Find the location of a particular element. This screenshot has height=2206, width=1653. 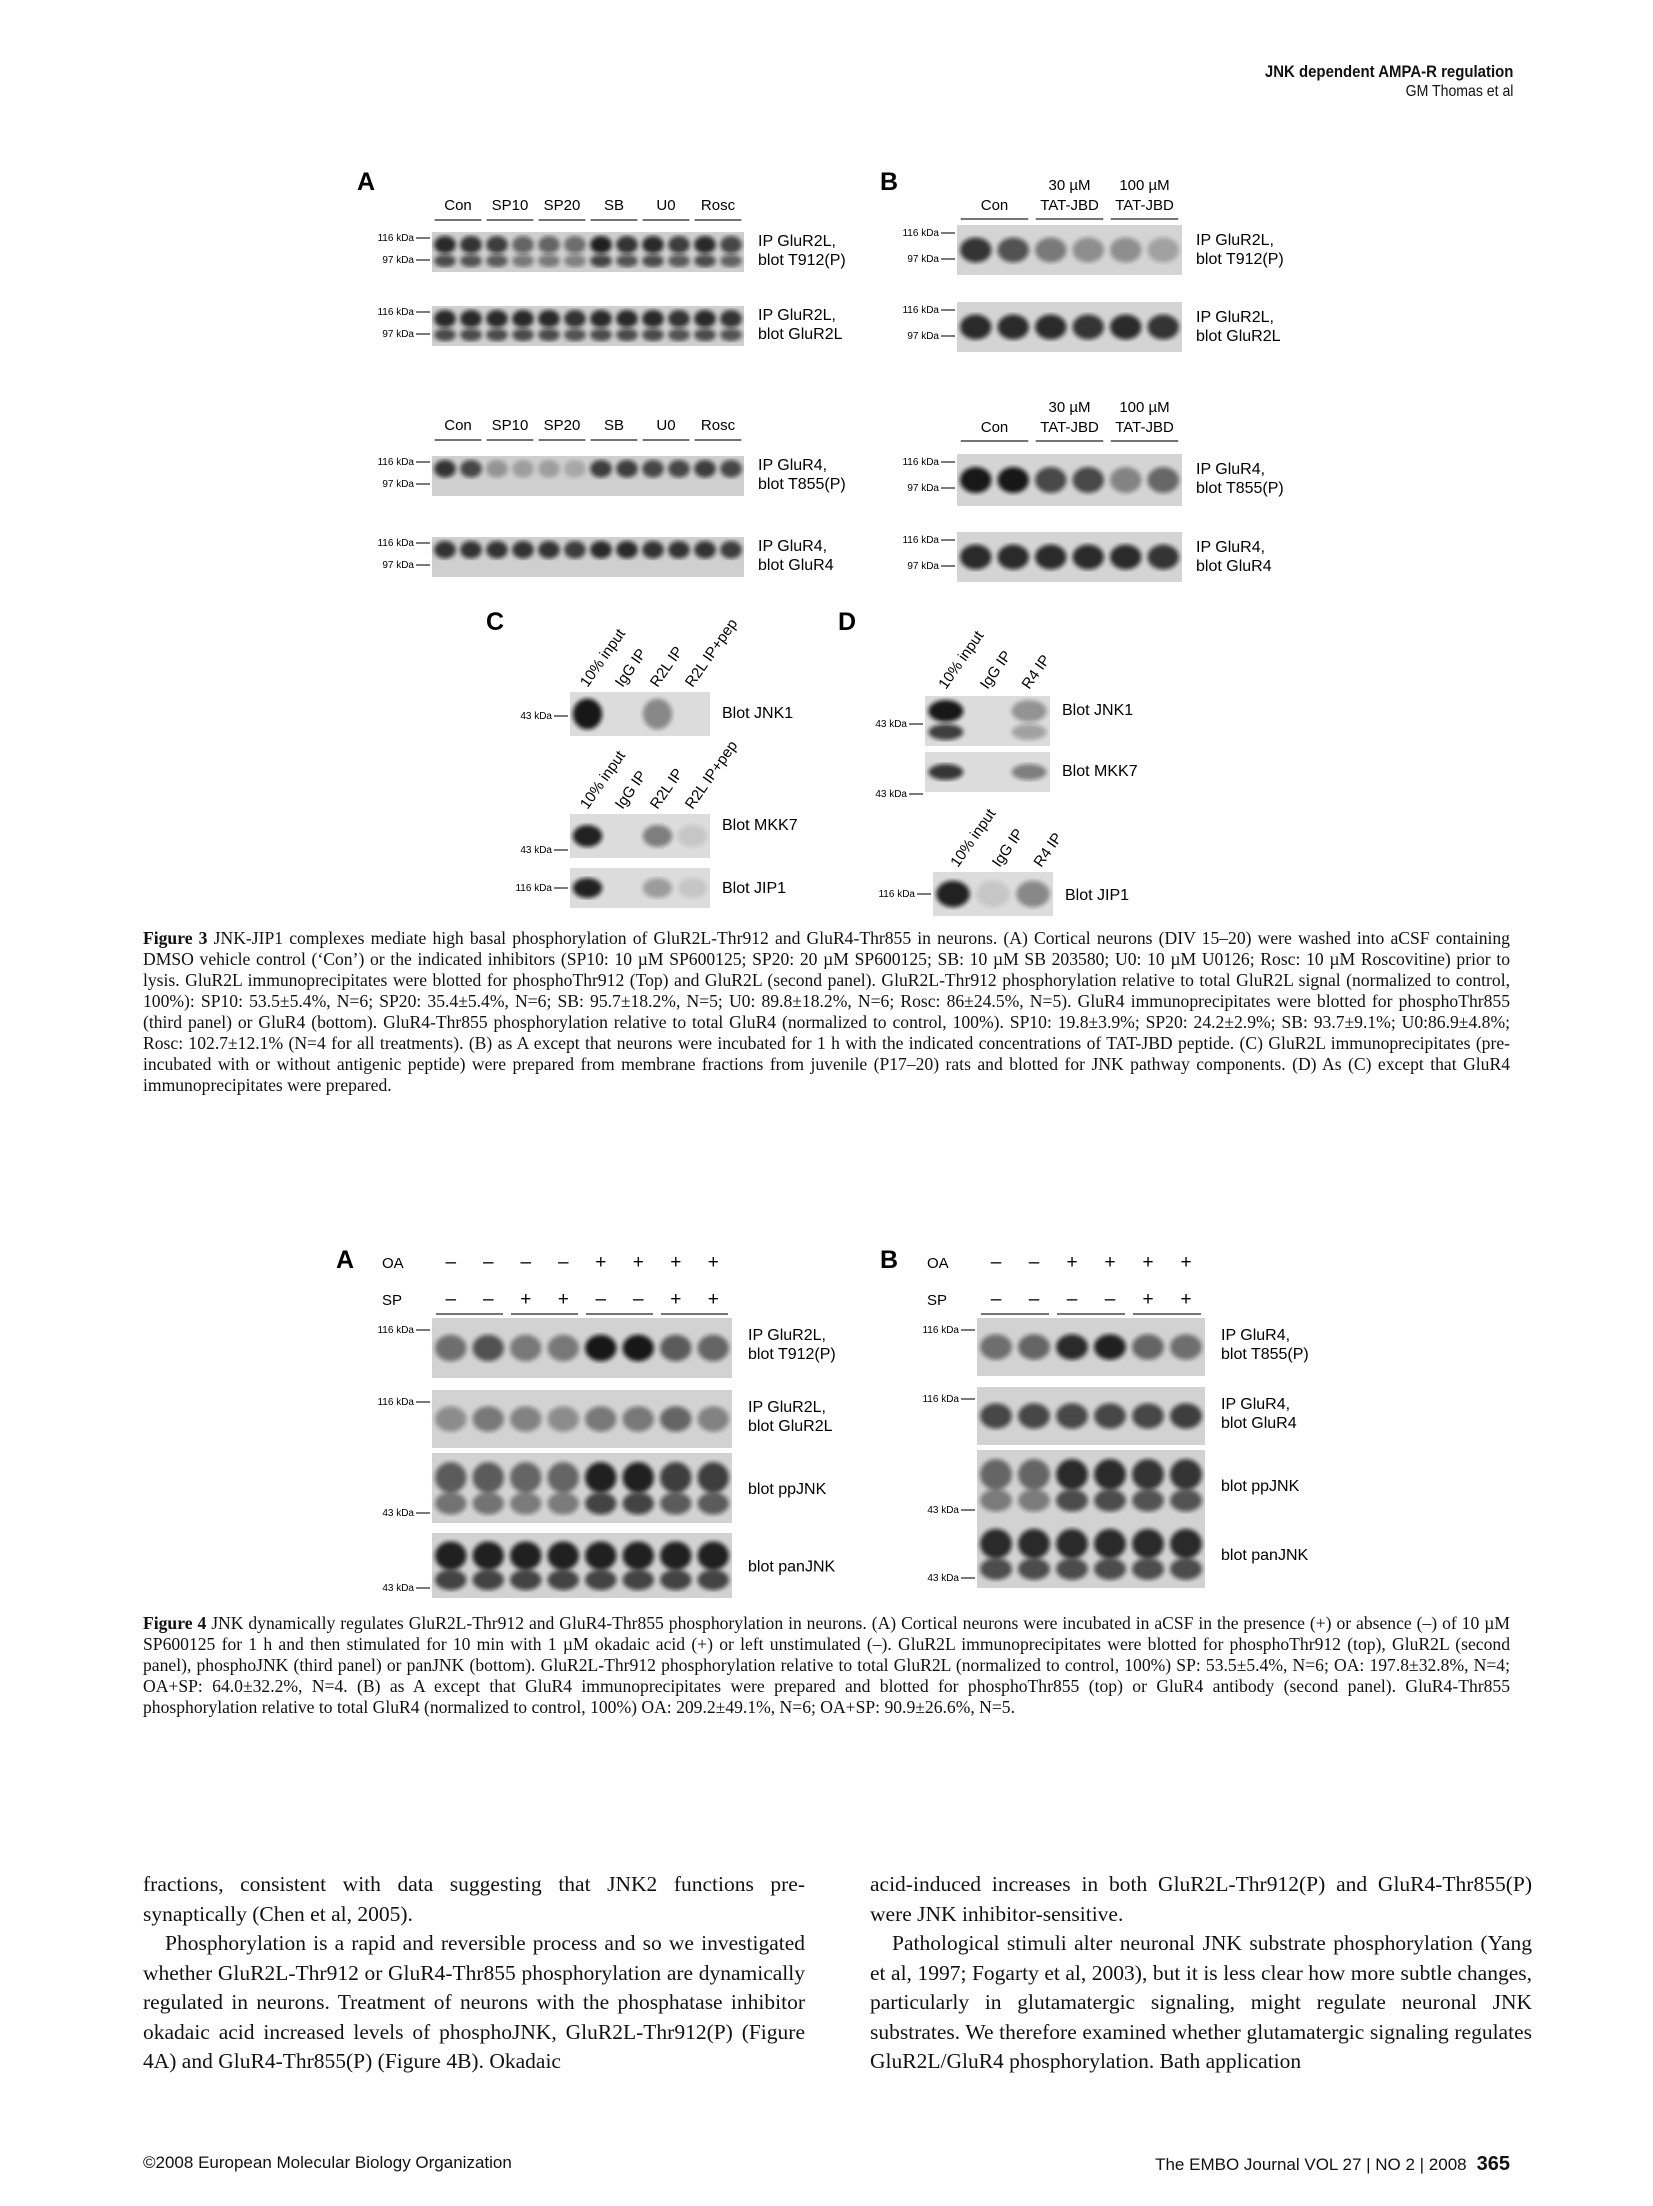

kda-marker: 97 kDa is located at coordinates (923, 336).